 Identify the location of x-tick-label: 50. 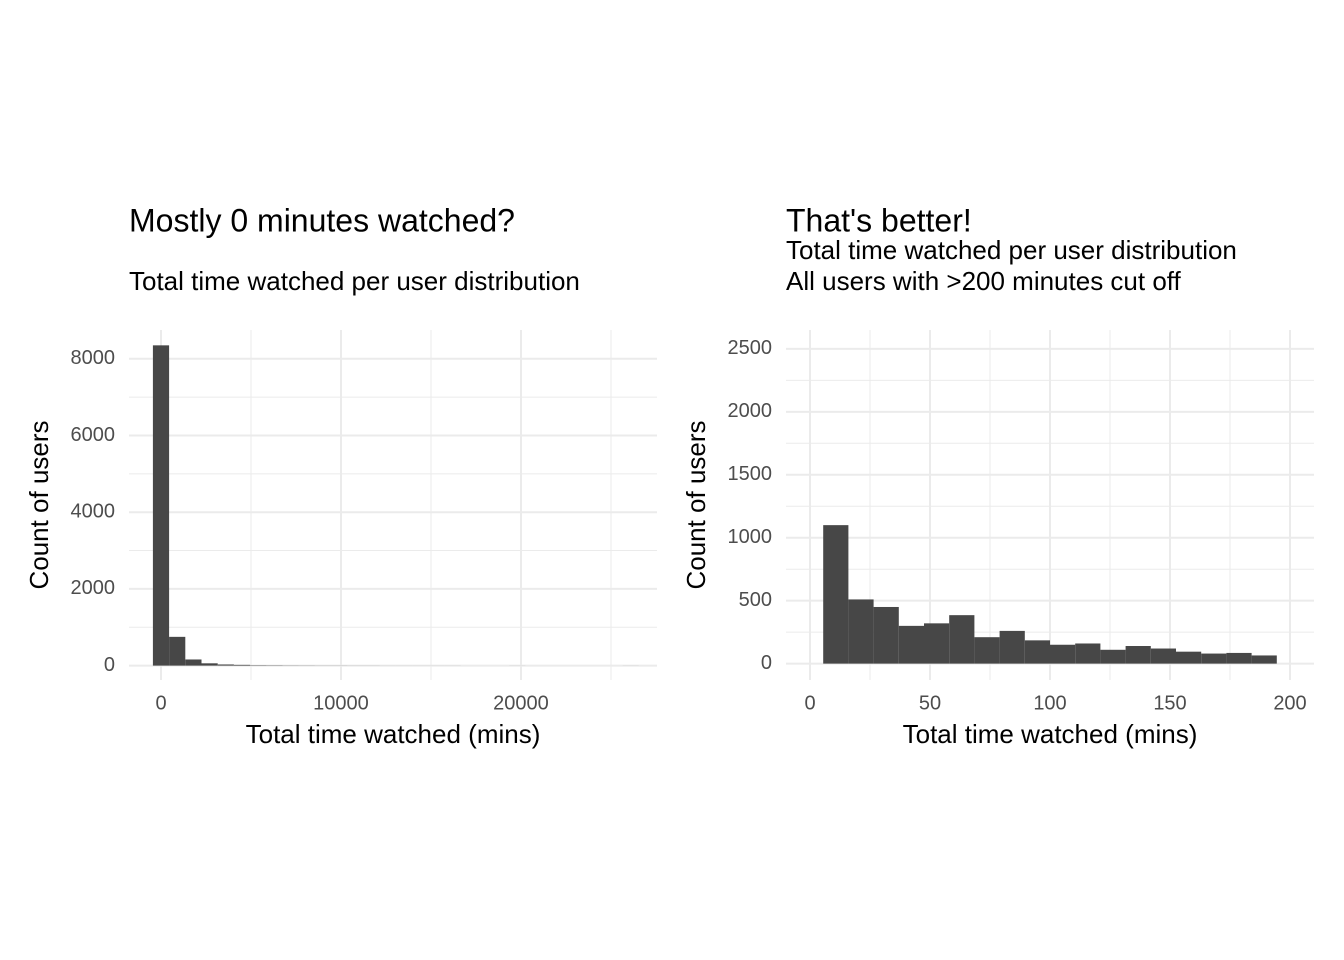
(930, 703).